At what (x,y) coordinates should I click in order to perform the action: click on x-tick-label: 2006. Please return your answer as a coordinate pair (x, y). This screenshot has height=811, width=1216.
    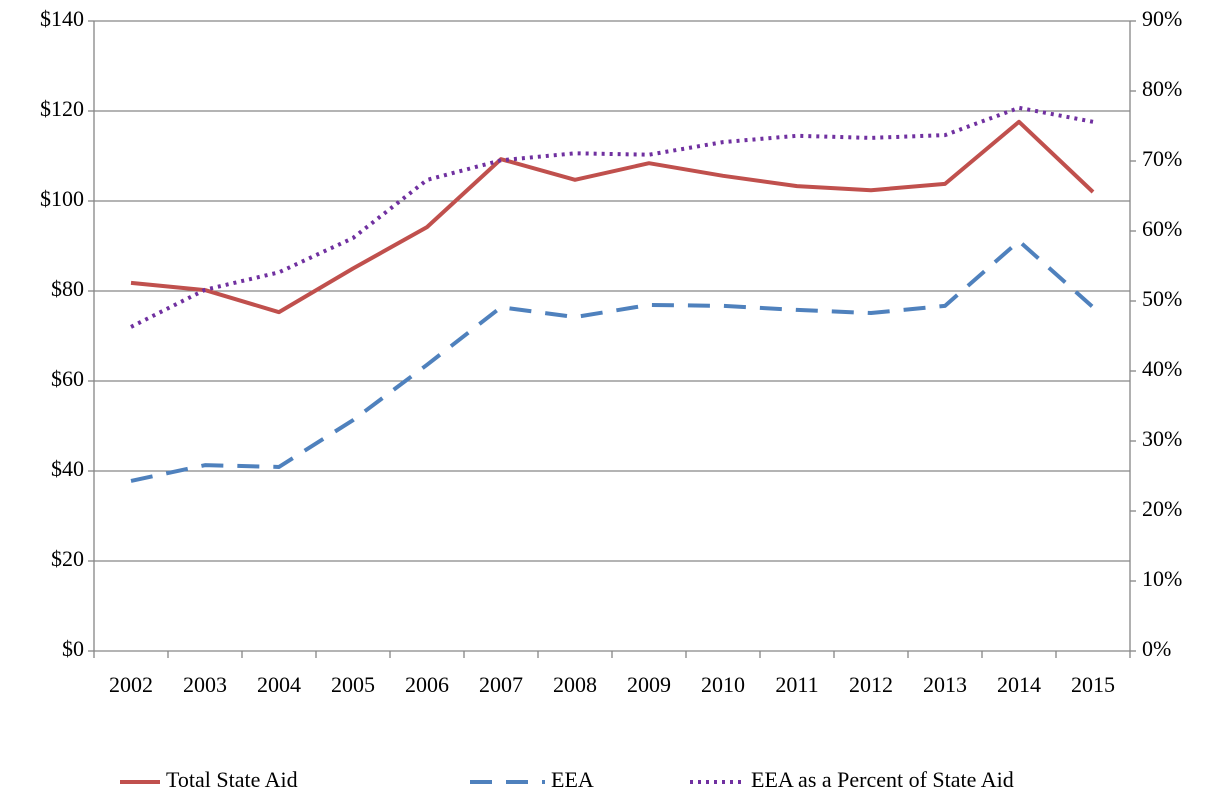
    Looking at the image, I should click on (427, 684).